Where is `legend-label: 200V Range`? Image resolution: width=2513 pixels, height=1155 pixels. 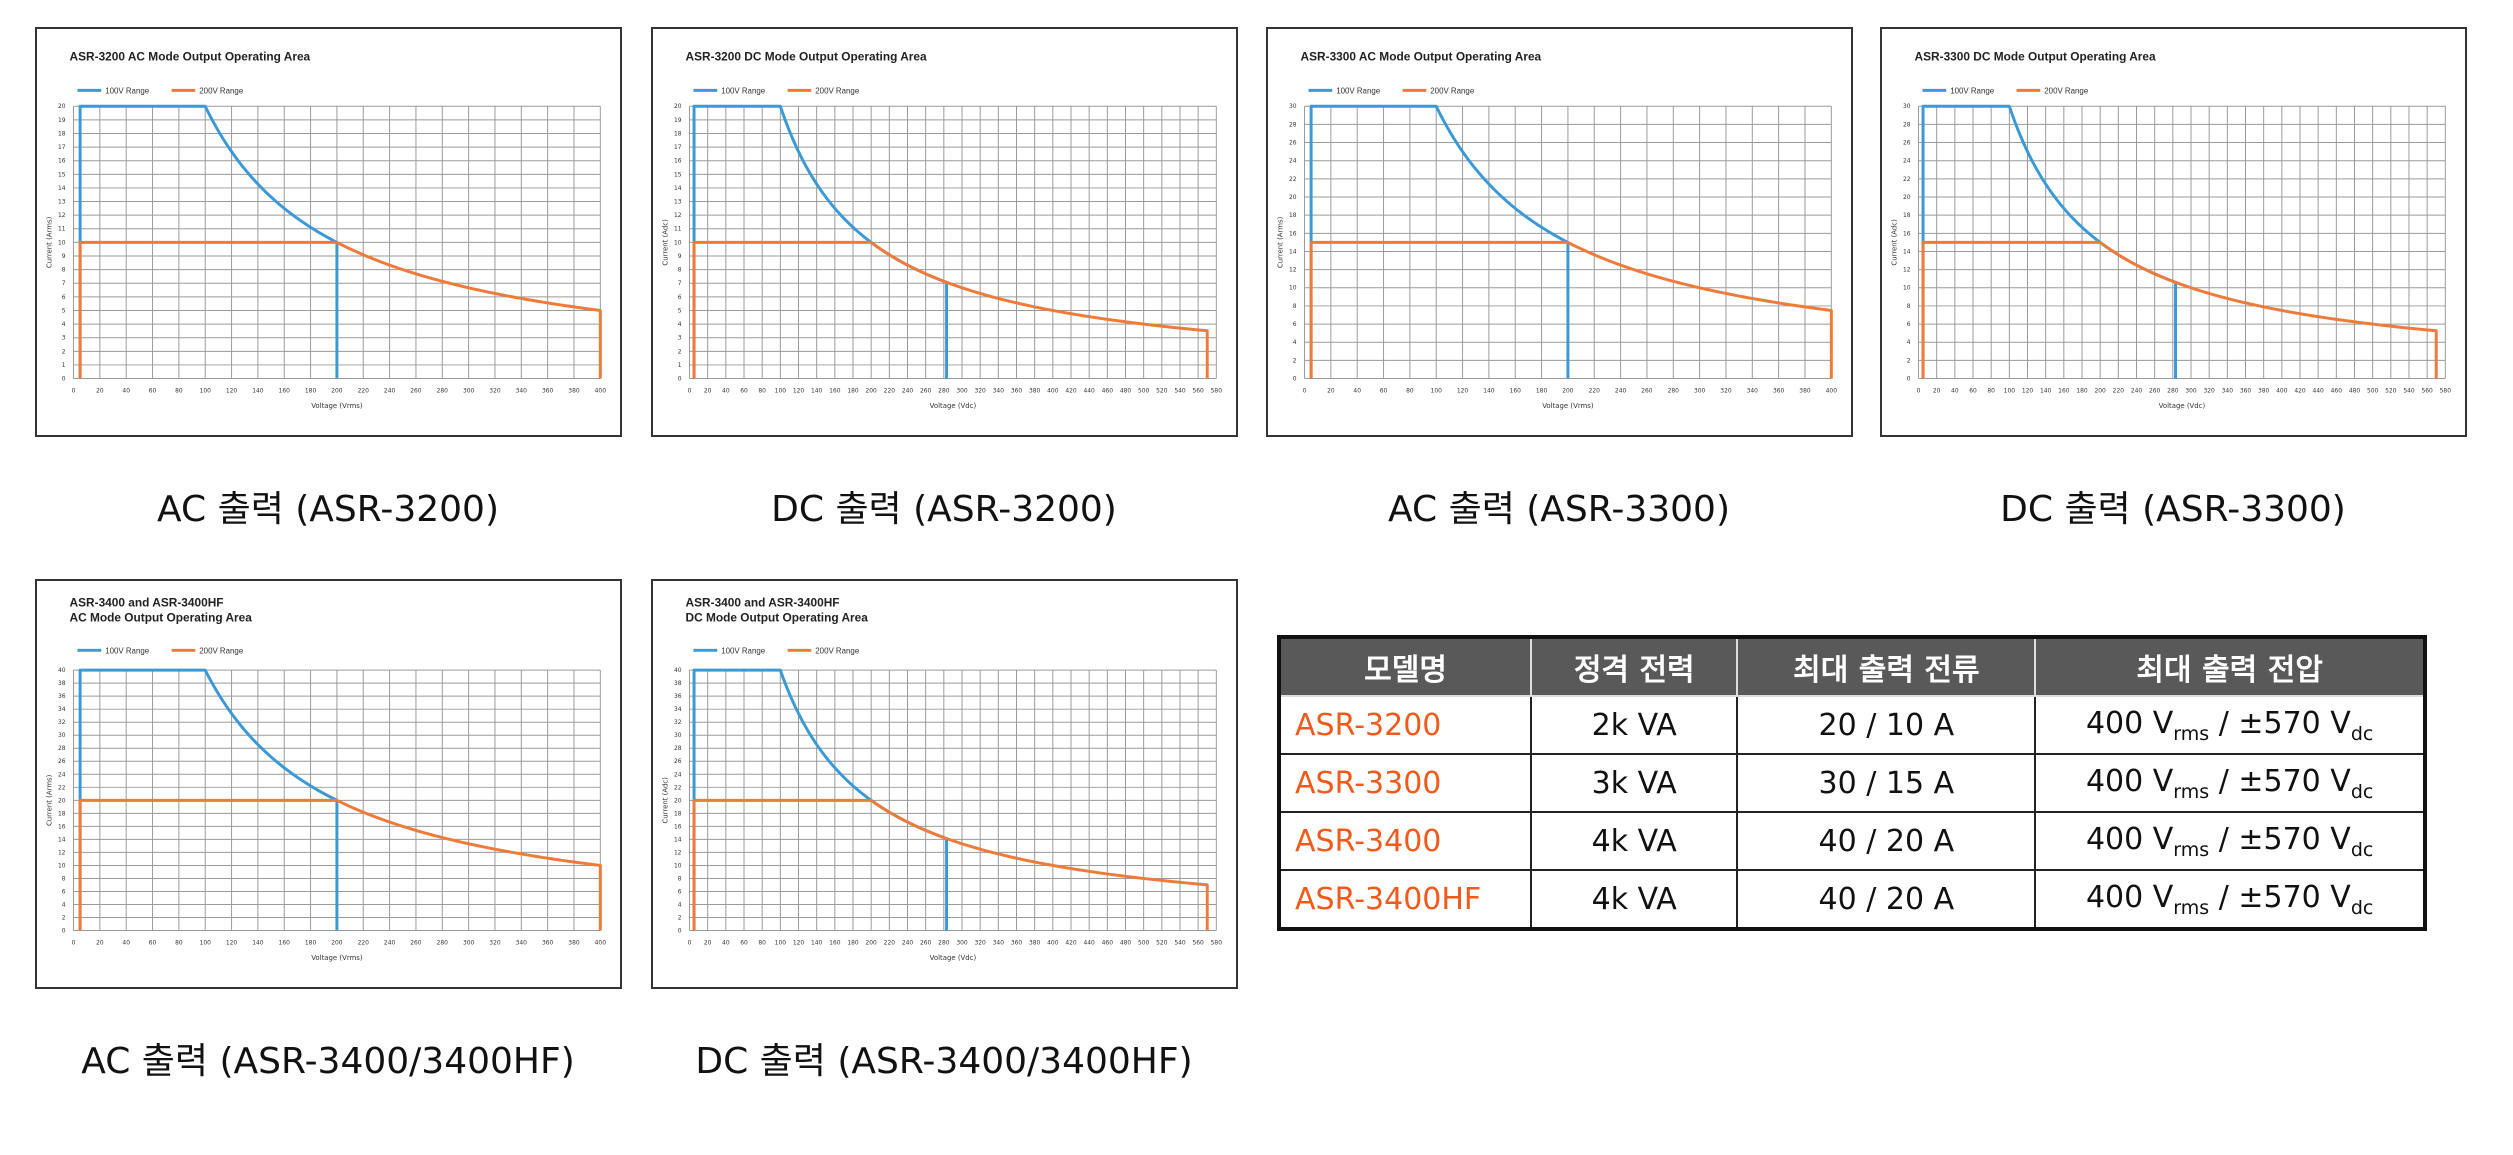 legend-label: 200V Range is located at coordinates (221, 90).